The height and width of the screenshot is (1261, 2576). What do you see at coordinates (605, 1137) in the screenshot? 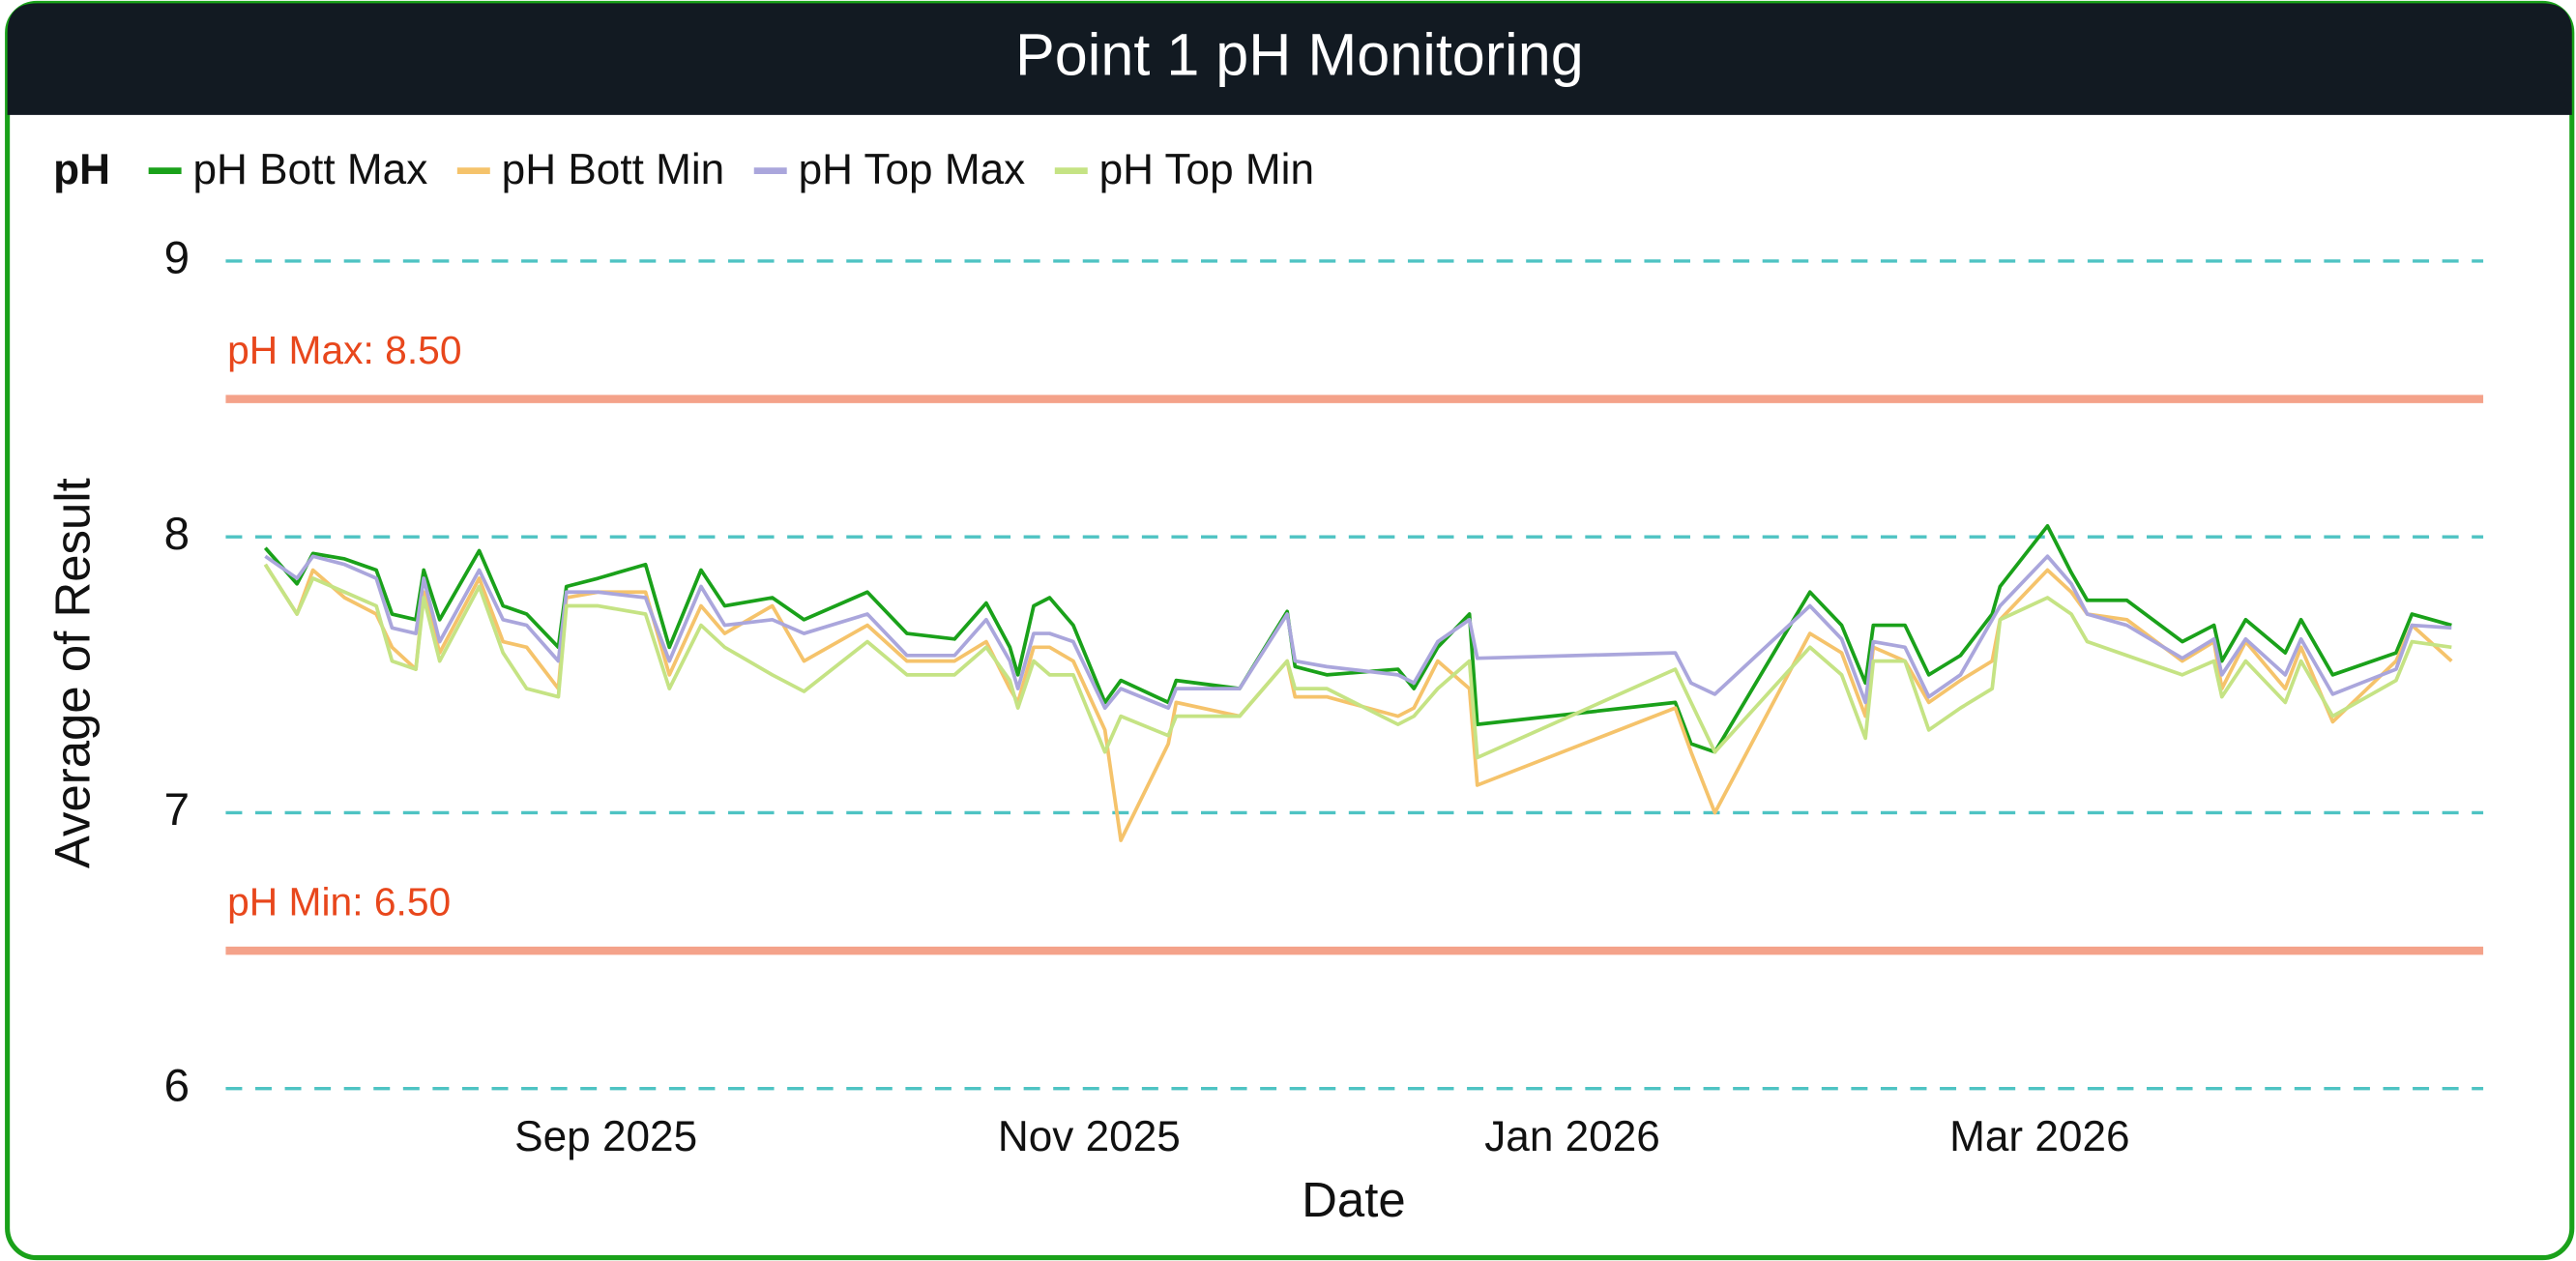
I see `x-tick-label: Sep 2025` at bounding box center [605, 1137].